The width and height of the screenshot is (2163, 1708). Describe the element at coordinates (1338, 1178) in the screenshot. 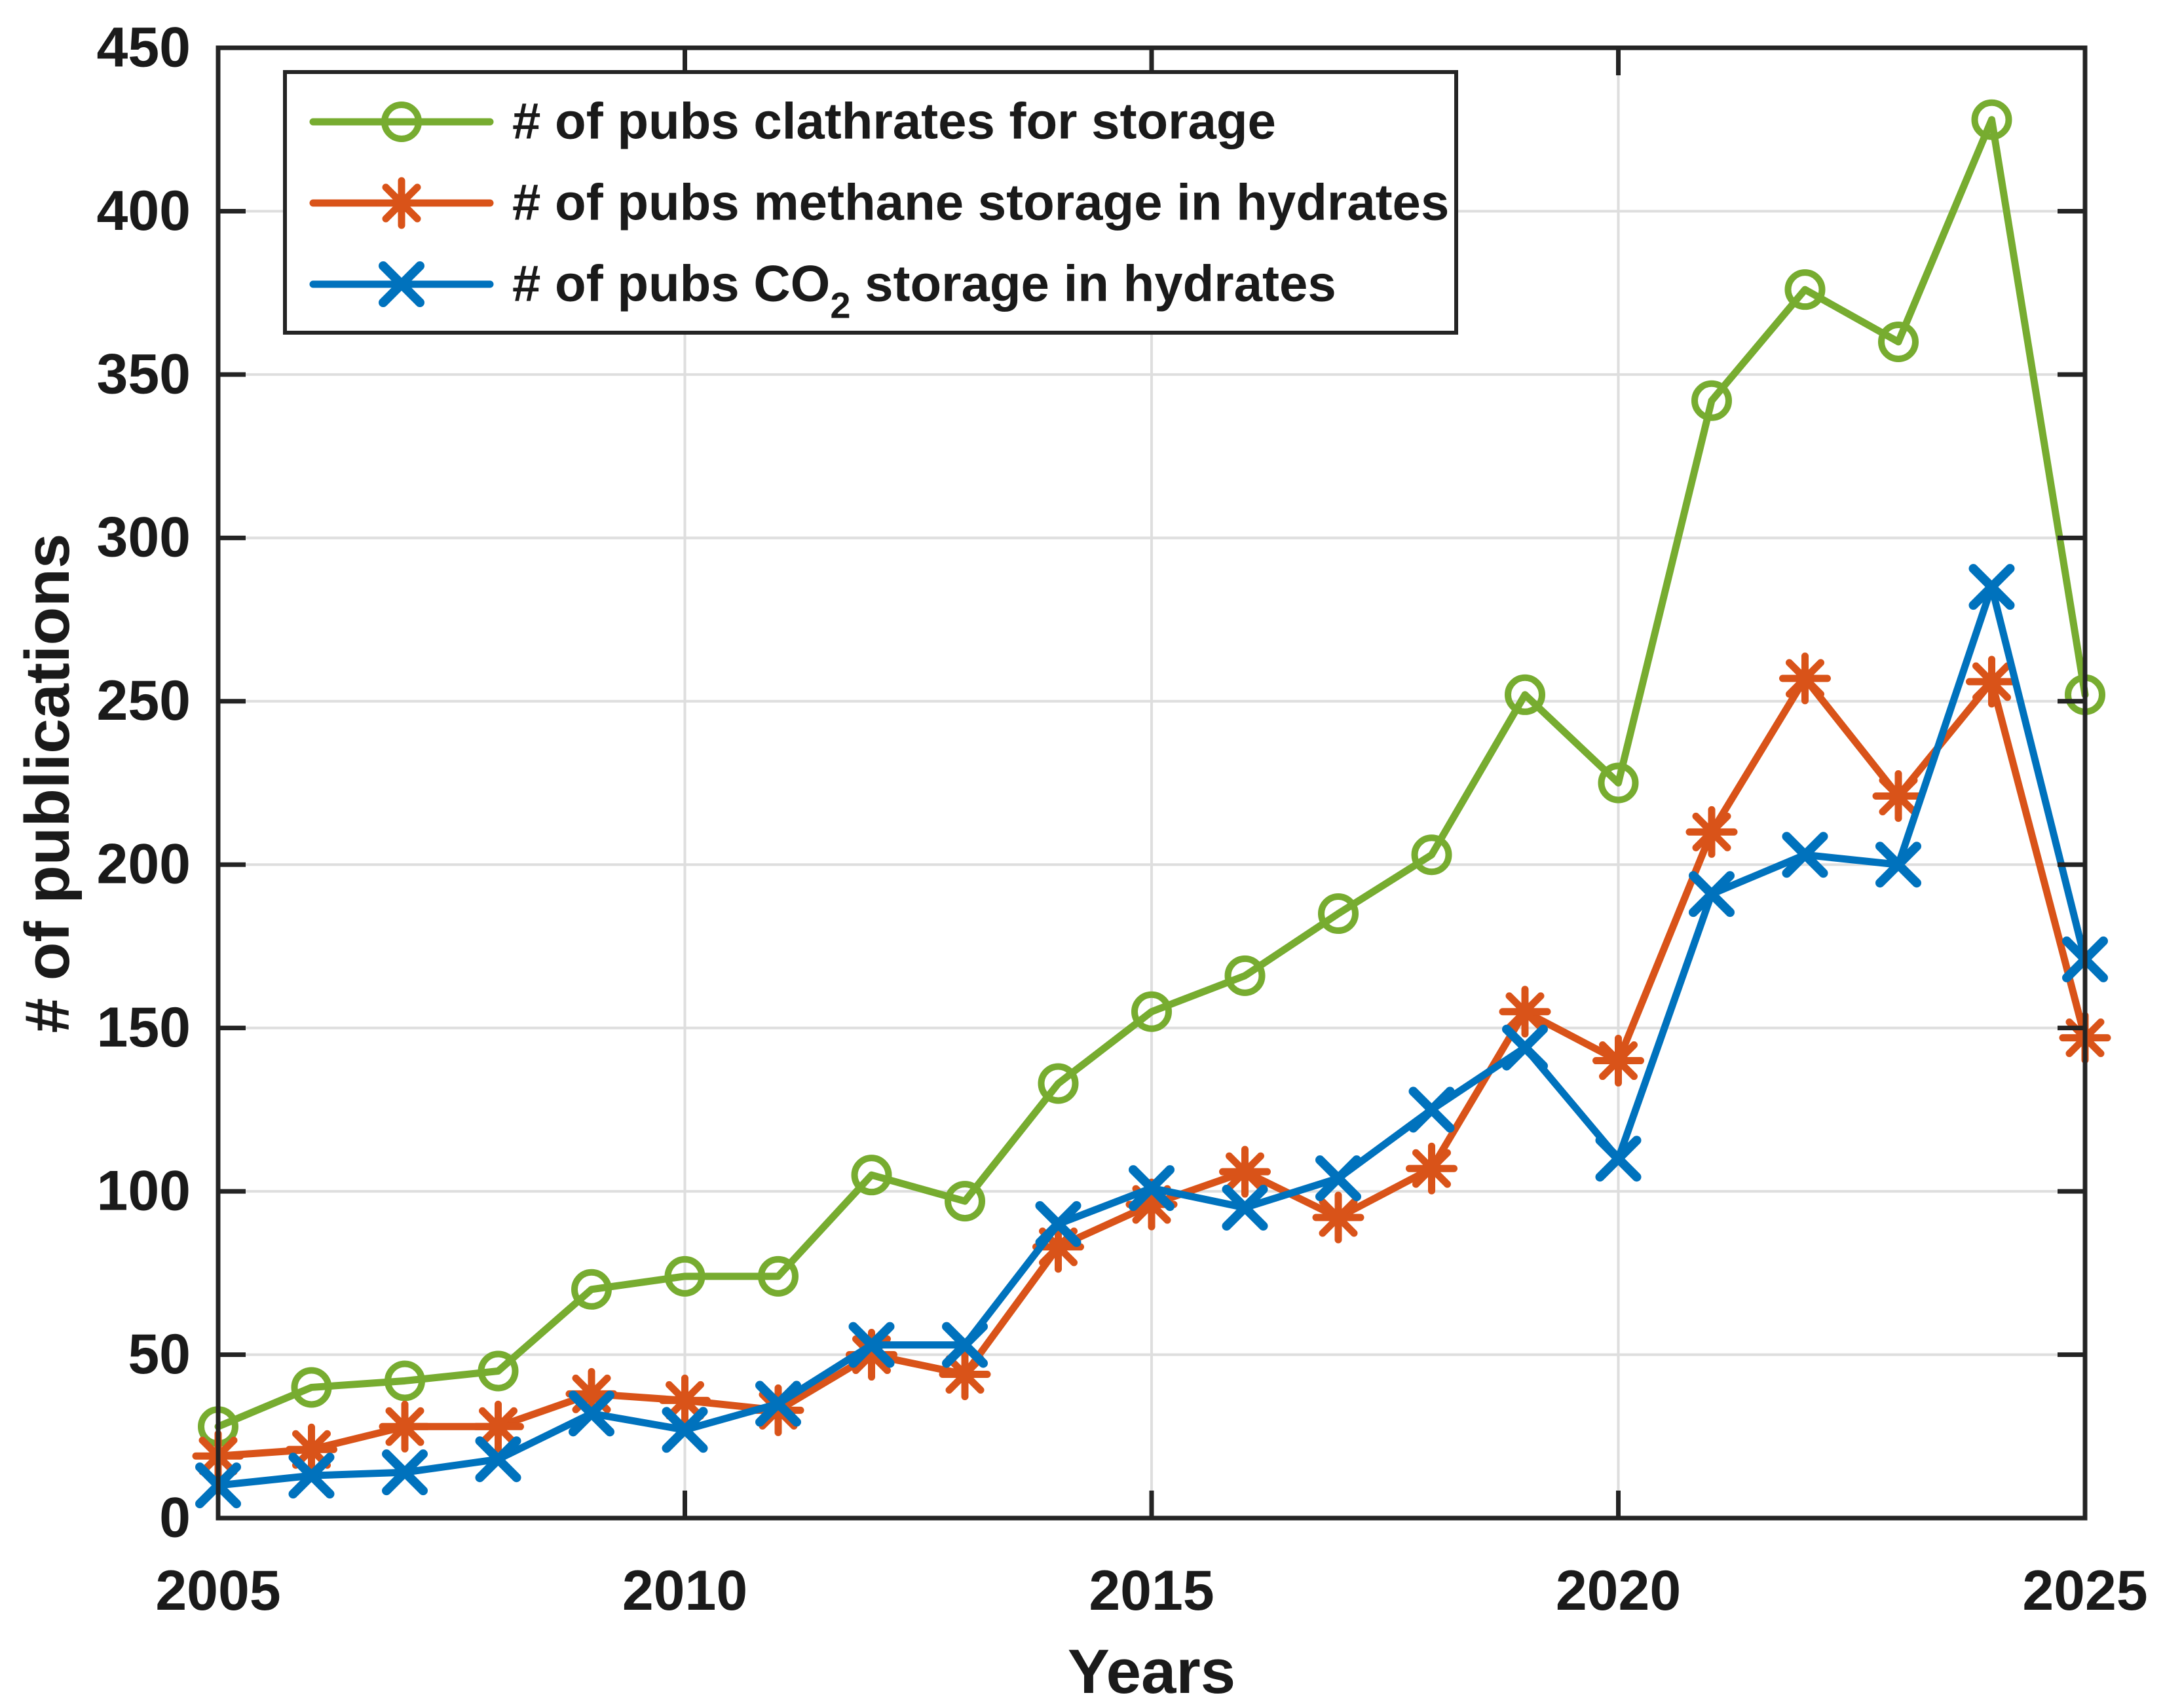

I see `marker-co2-storage-in-hydrates-2017` at that location.